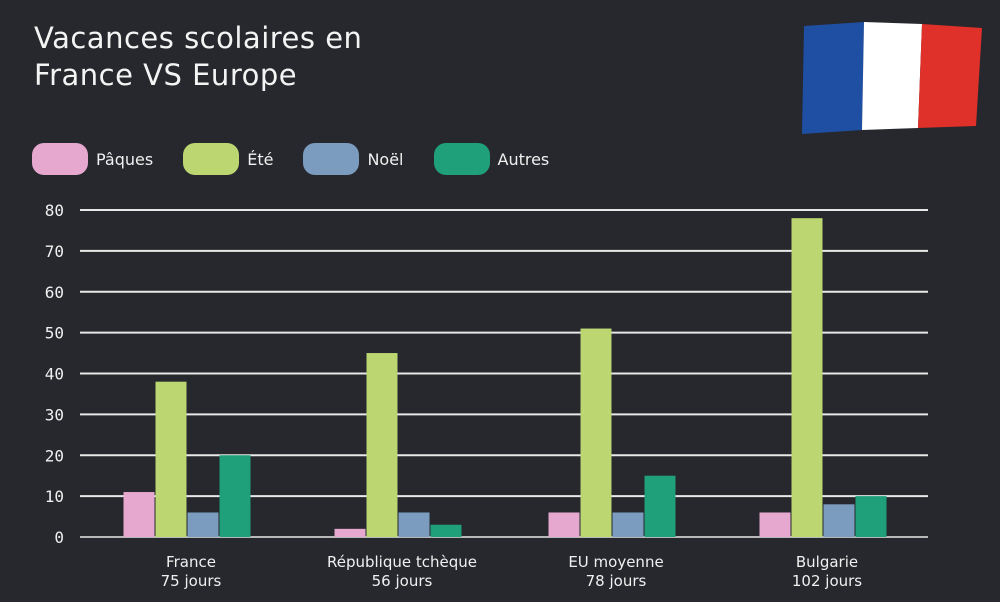 This screenshot has height=602, width=1000. Describe the element at coordinates (92, 159) in the screenshot. I see `legend-item-paques: Pâques` at that location.